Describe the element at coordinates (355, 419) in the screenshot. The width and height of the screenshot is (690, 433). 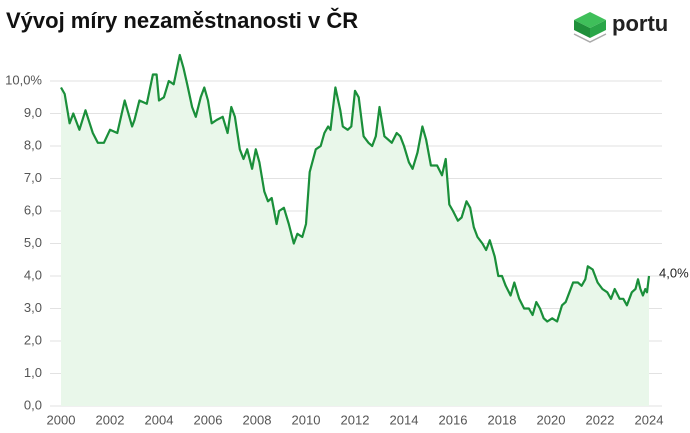
I see `x-tick-label: 2012` at that location.